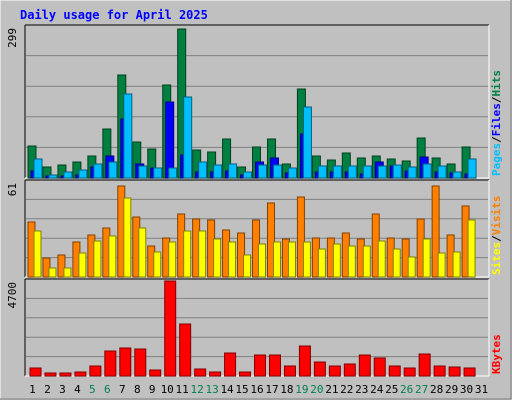  Describe the element at coordinates (286, 389) in the screenshot. I see `x-tick-label-18: 18` at that location.